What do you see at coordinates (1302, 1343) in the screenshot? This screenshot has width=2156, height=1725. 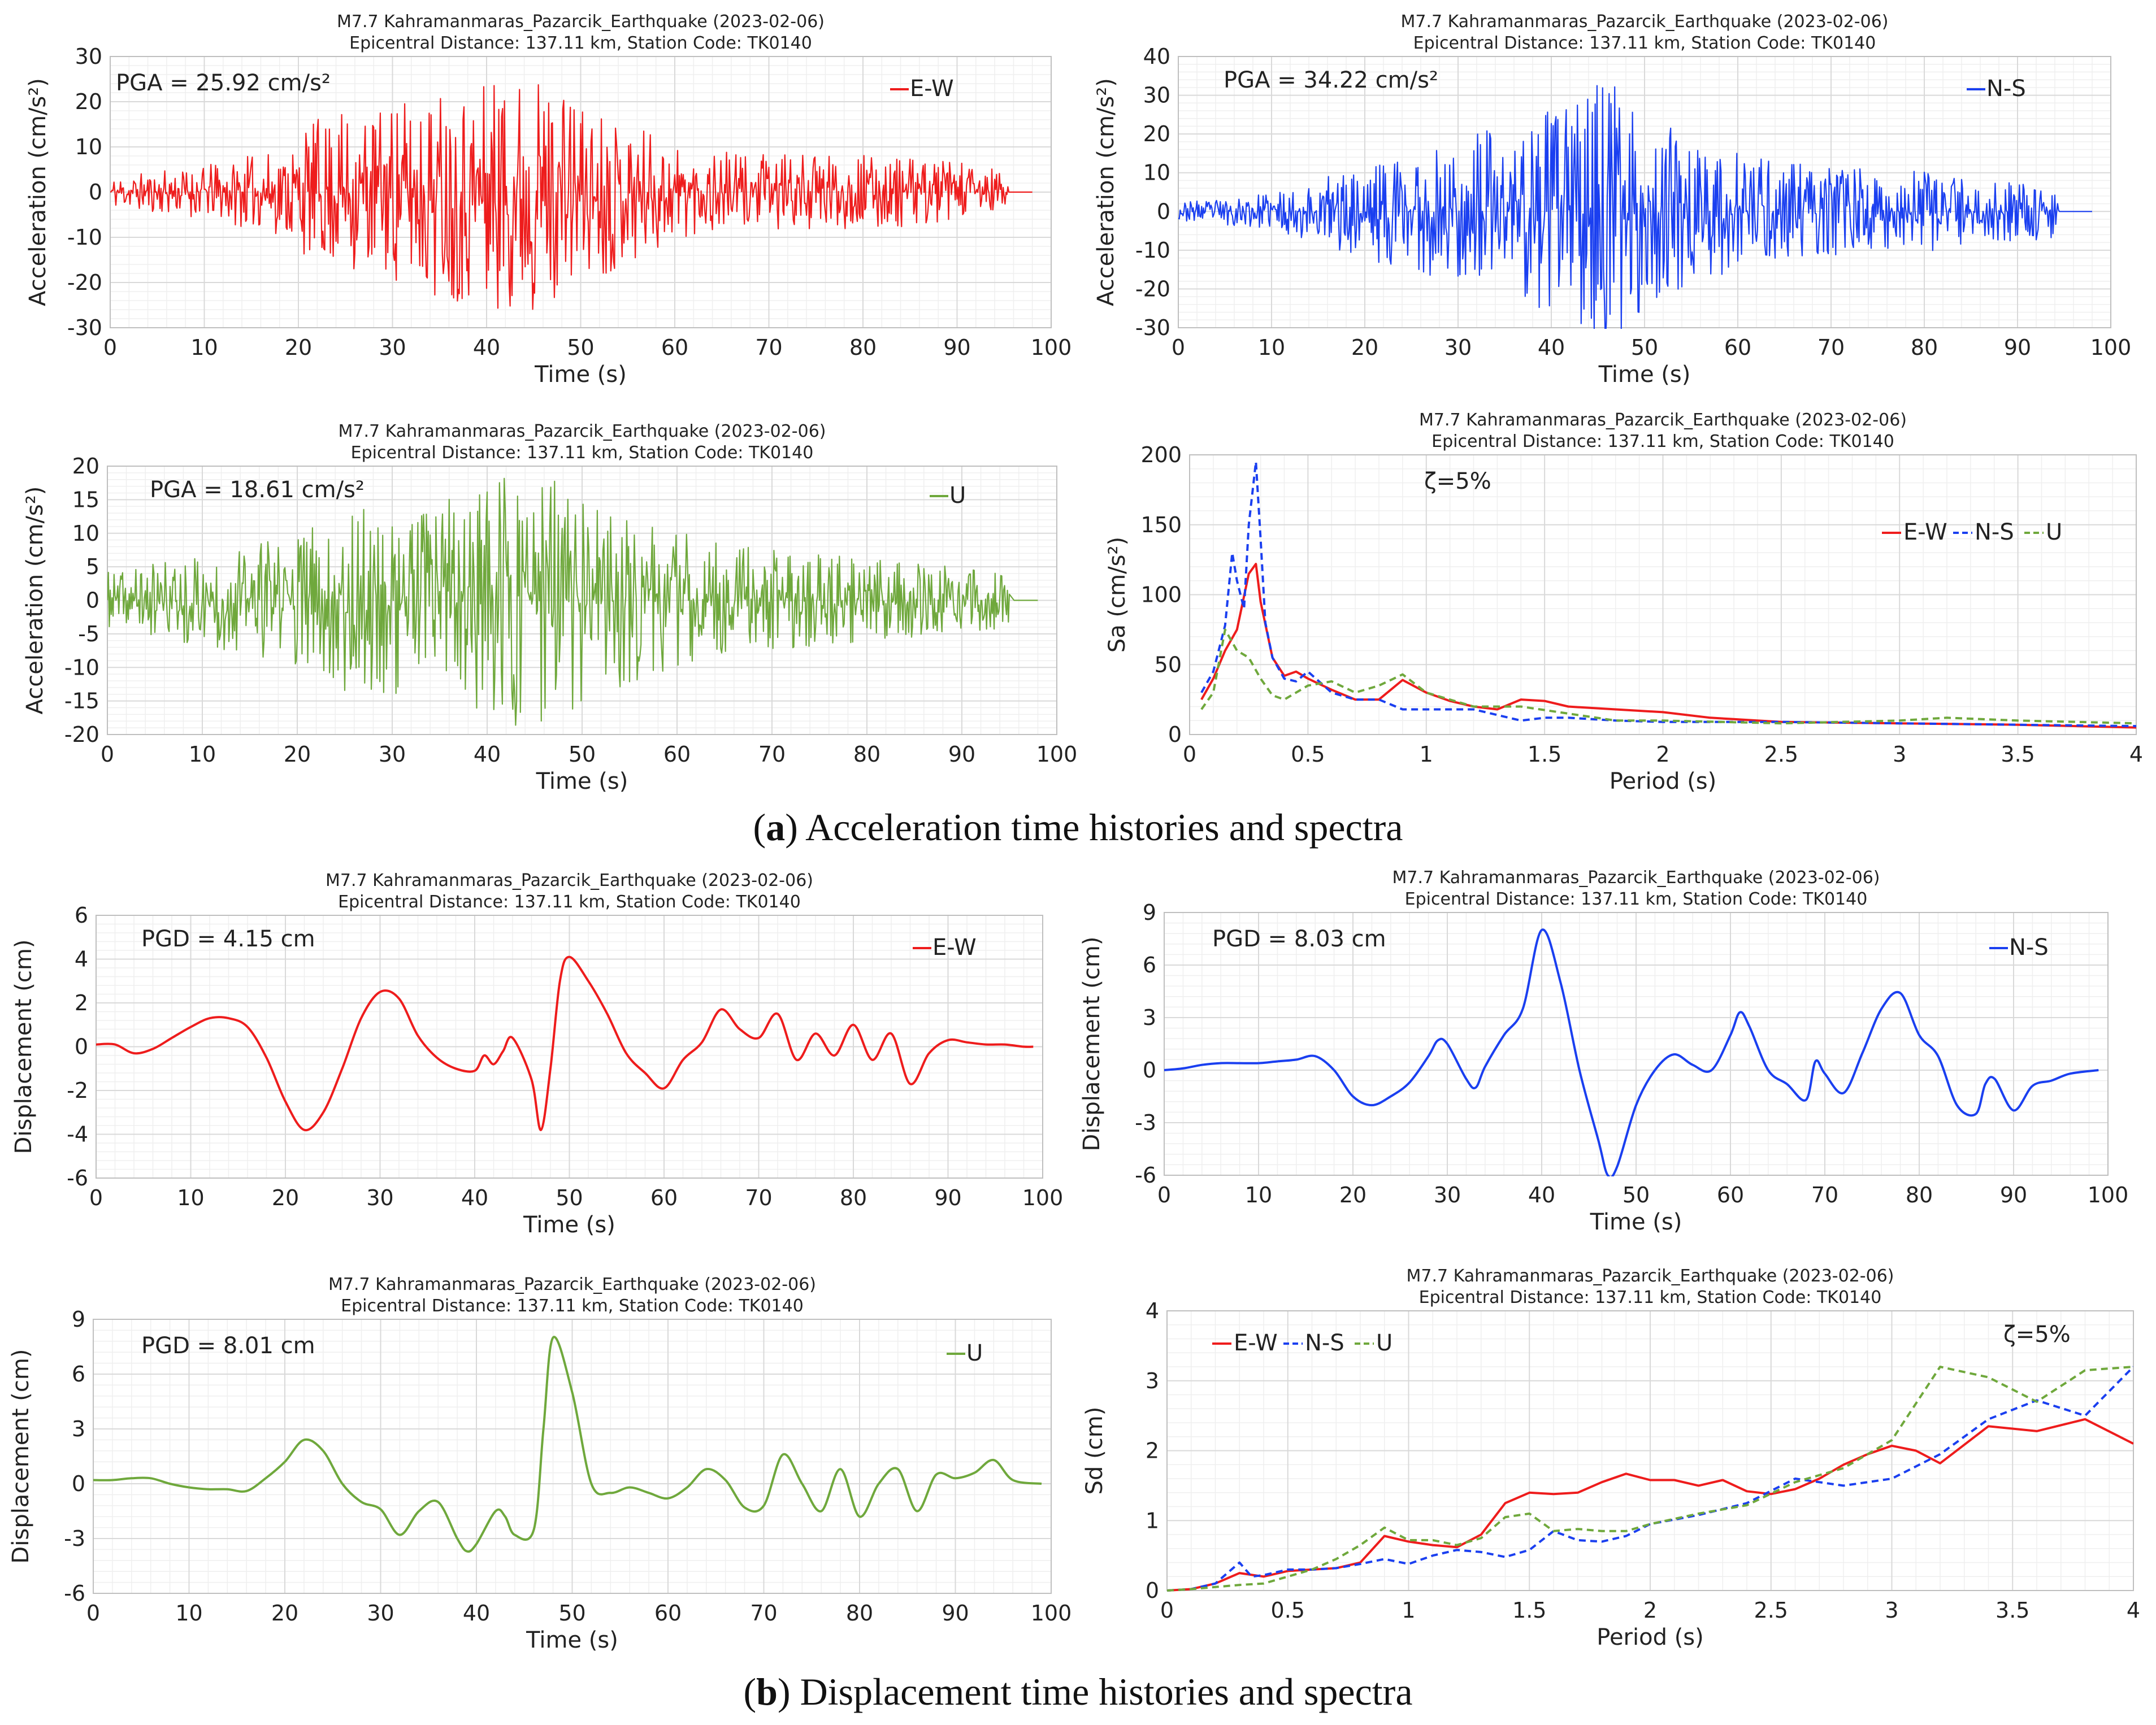 I see `legend: E-W N-S U` at bounding box center [1302, 1343].